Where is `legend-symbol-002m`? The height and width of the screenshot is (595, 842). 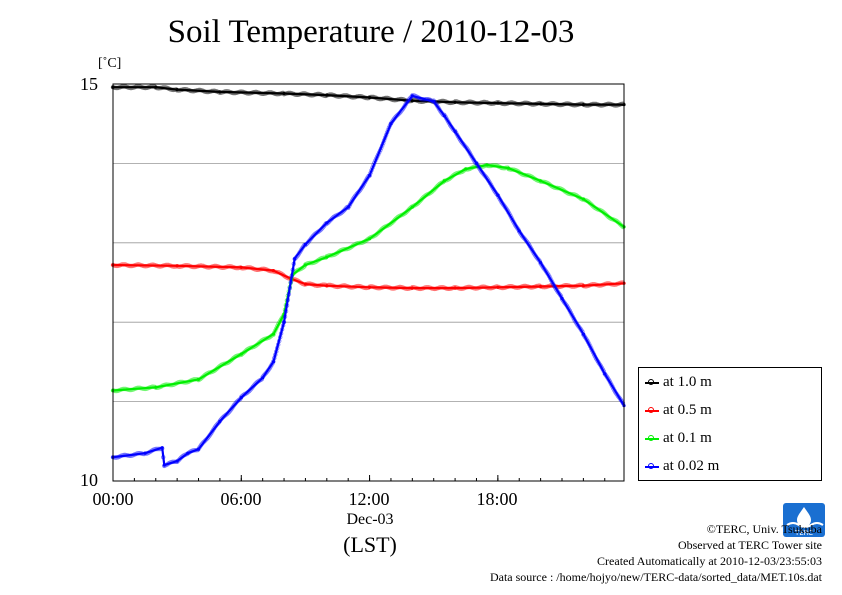
legend-symbol-002m is located at coordinates (652, 467).